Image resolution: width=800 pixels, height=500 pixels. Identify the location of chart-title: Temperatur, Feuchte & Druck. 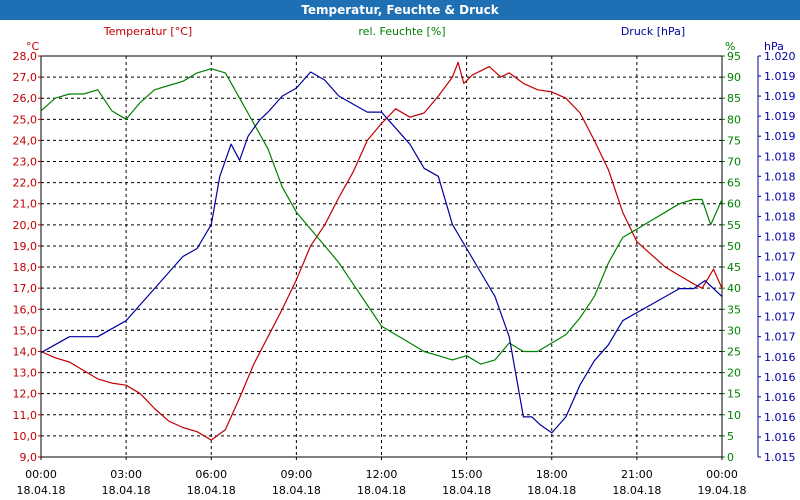
(400, 10).